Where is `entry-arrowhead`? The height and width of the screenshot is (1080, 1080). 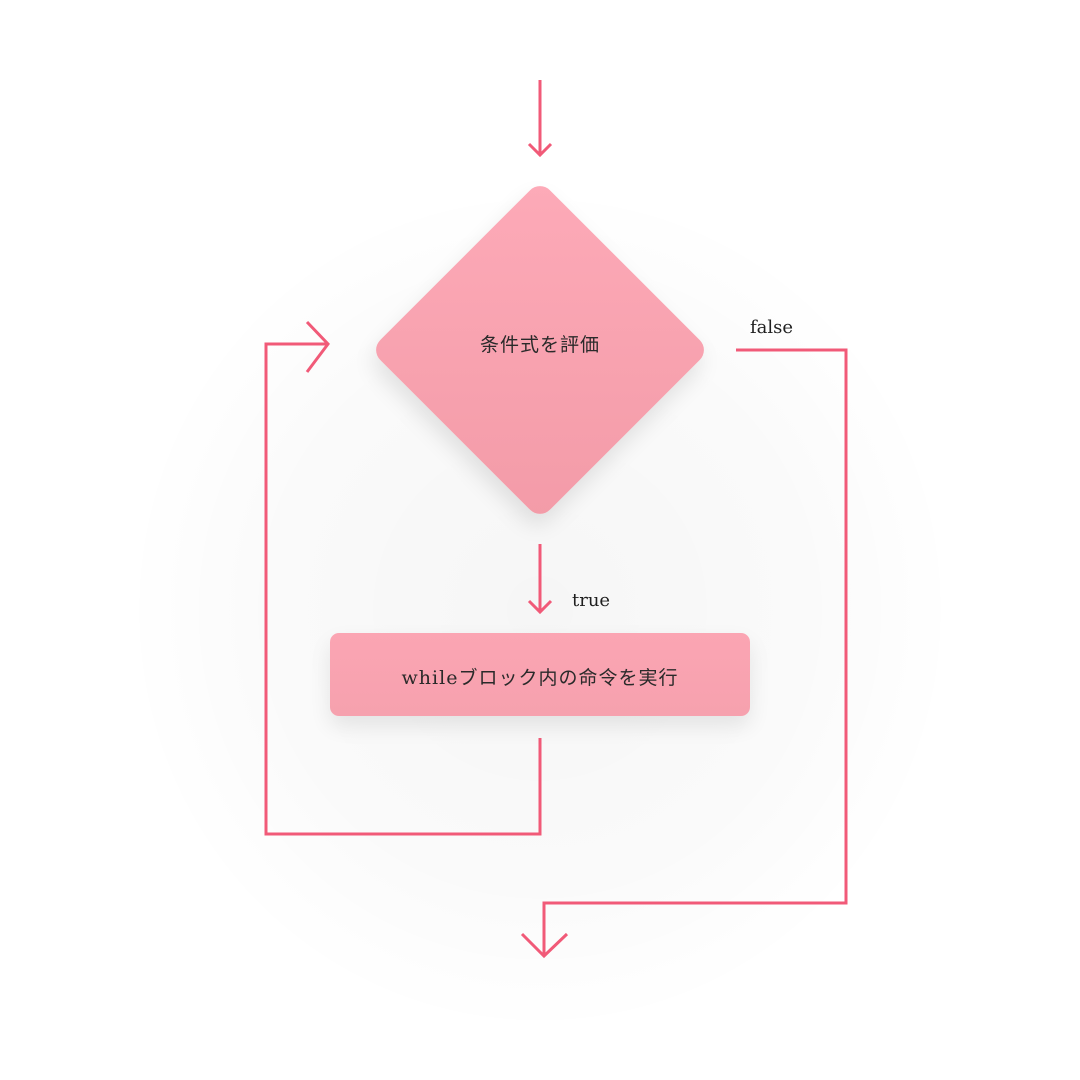 entry-arrowhead is located at coordinates (540, 150).